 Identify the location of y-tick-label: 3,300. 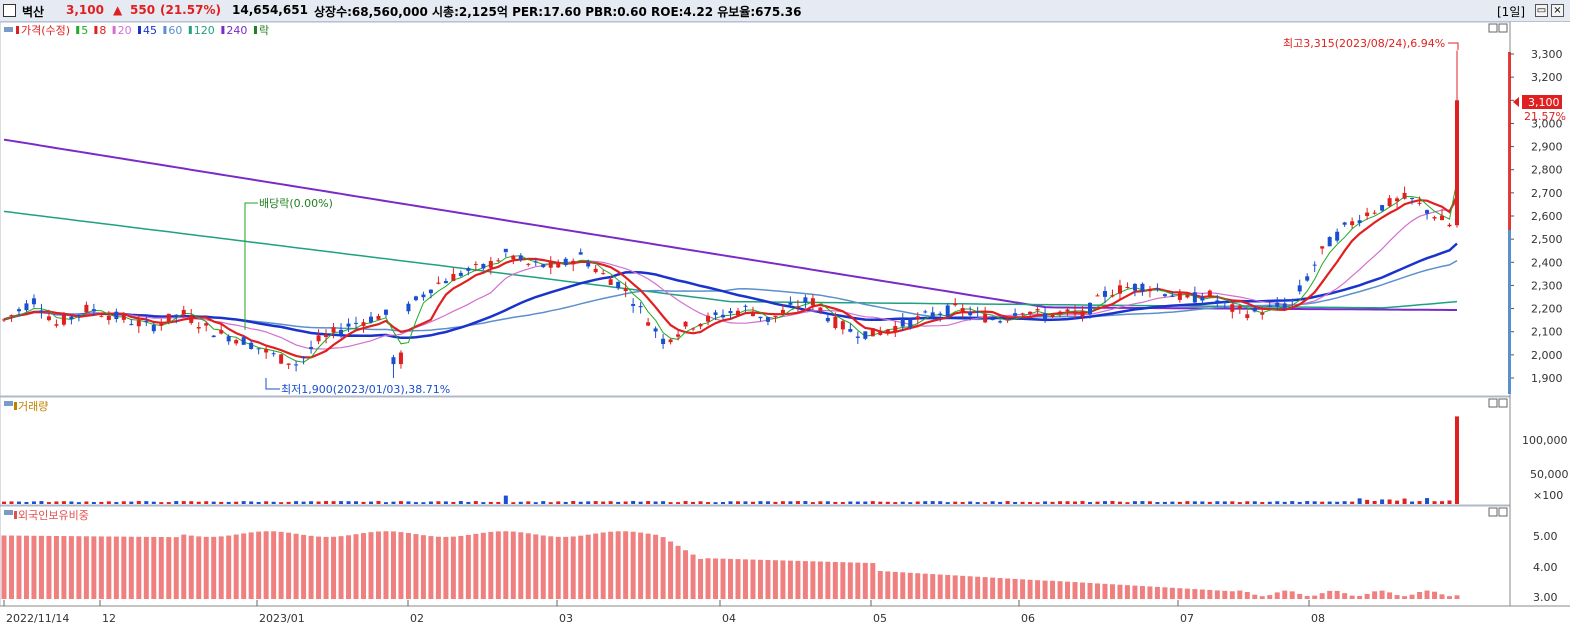
(1547, 54).